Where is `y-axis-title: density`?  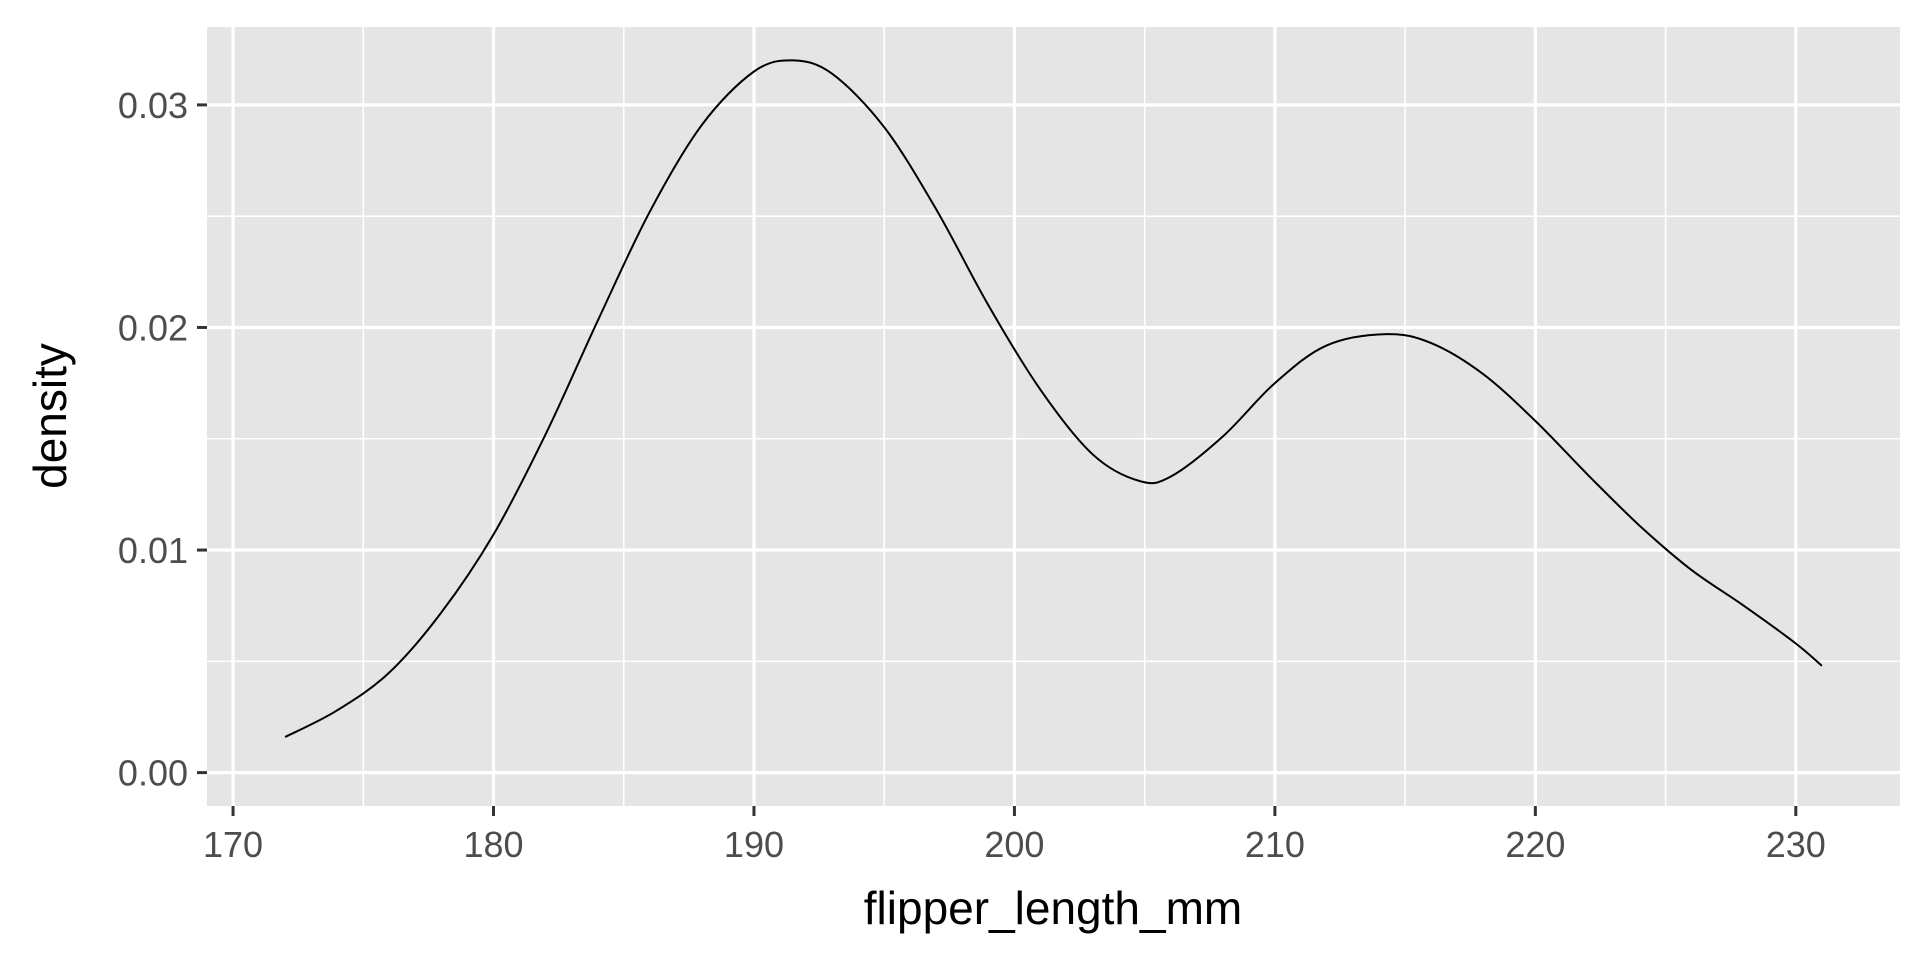 y-axis-title: density is located at coordinates (50, 416).